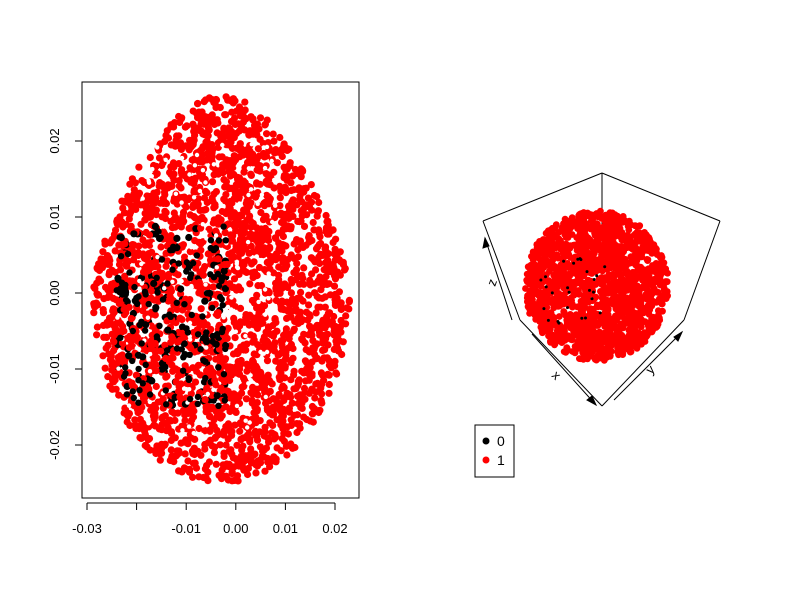  I want to click on scatter-3d-x-label: x, so click(557, 376).